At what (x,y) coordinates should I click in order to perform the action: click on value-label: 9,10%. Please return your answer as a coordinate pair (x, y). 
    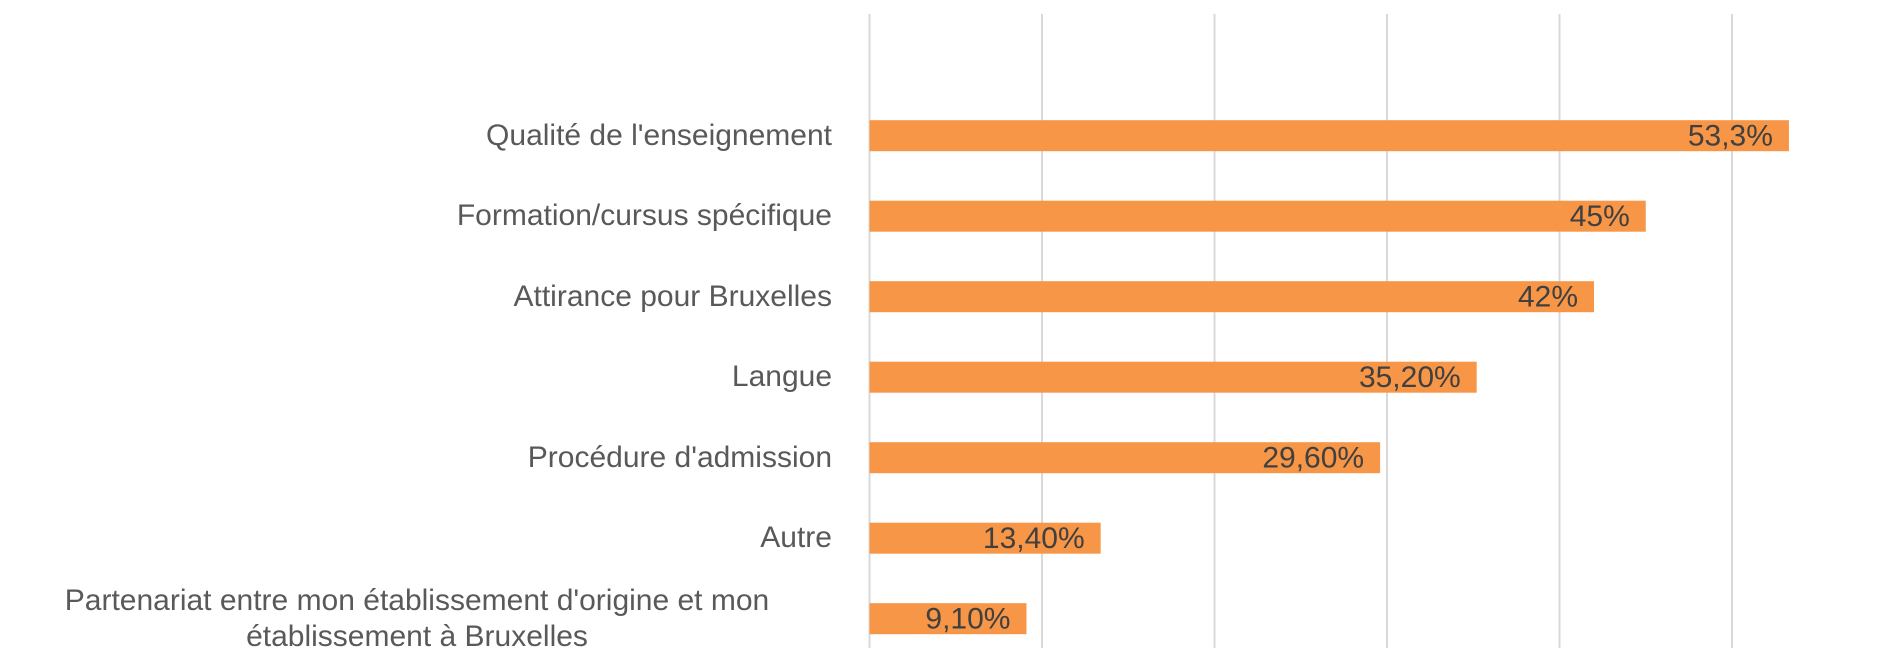
    Looking at the image, I should click on (967, 619).